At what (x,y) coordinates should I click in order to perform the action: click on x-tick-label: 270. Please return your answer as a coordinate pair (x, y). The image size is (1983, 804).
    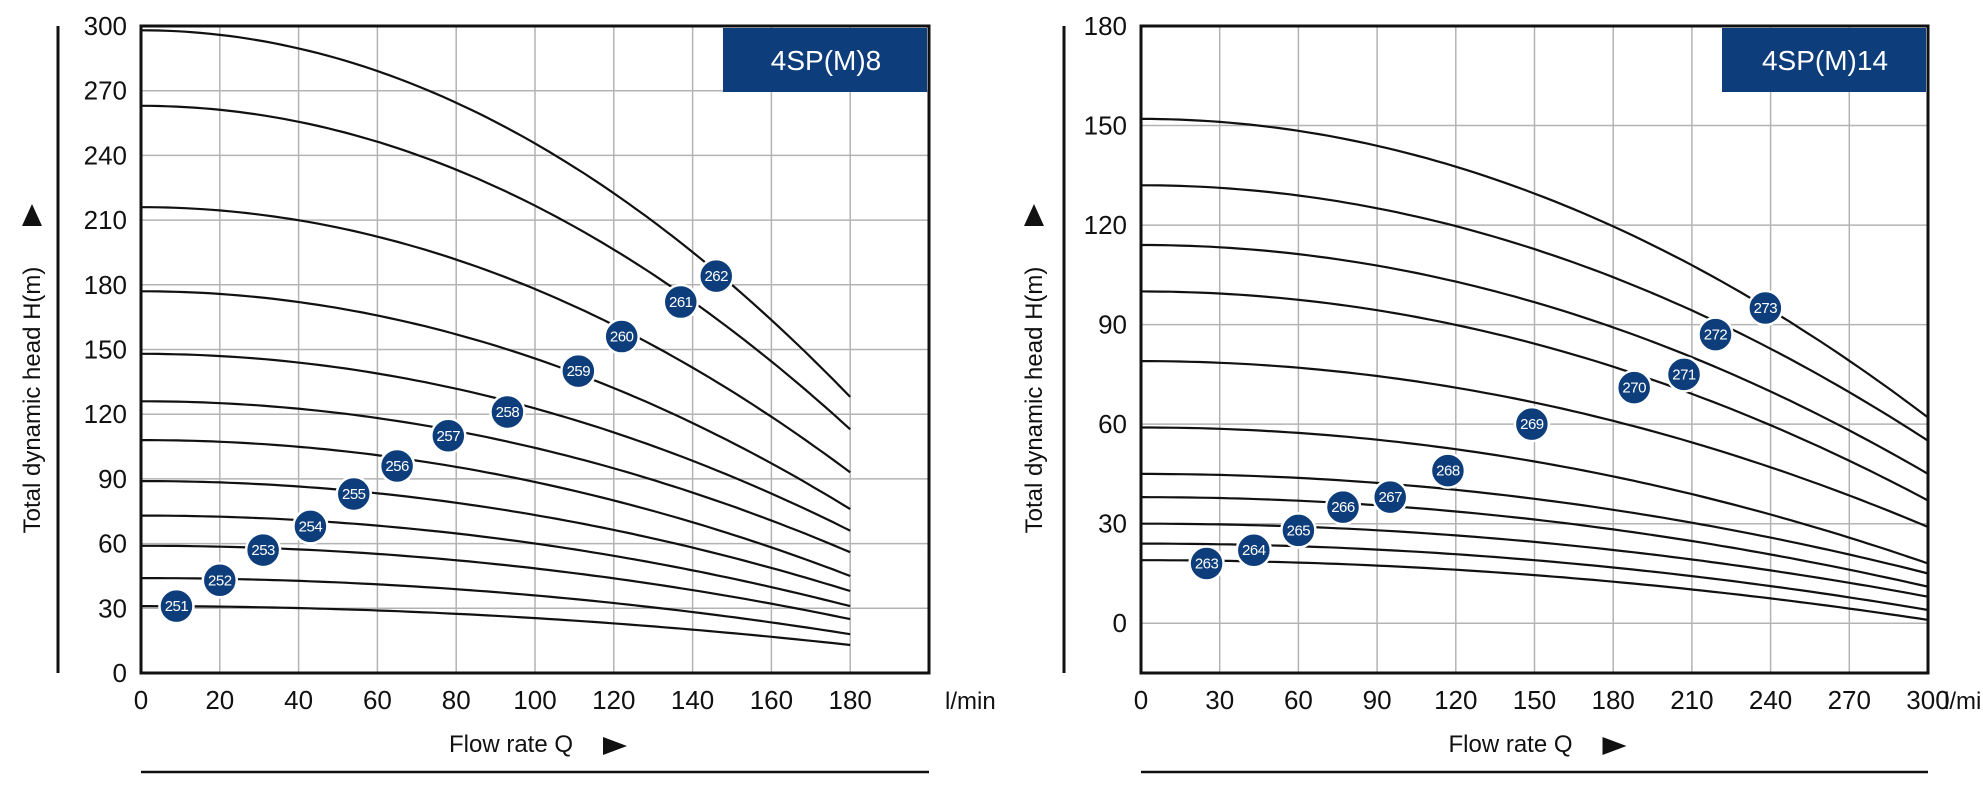
    Looking at the image, I should click on (1849, 700).